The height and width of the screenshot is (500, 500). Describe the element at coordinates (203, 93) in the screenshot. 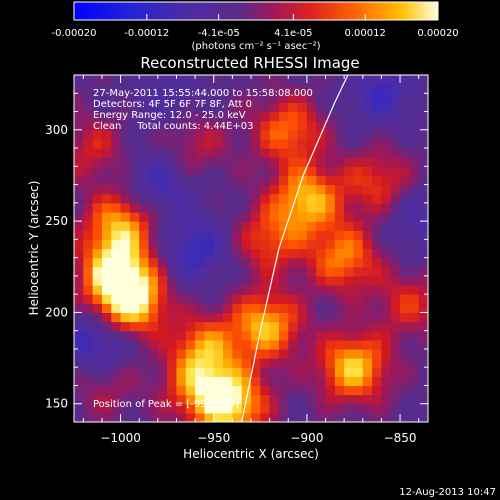

I see `annotation-time: 27-May-2011 15:55:44.000 to 15:58:08.000` at that location.